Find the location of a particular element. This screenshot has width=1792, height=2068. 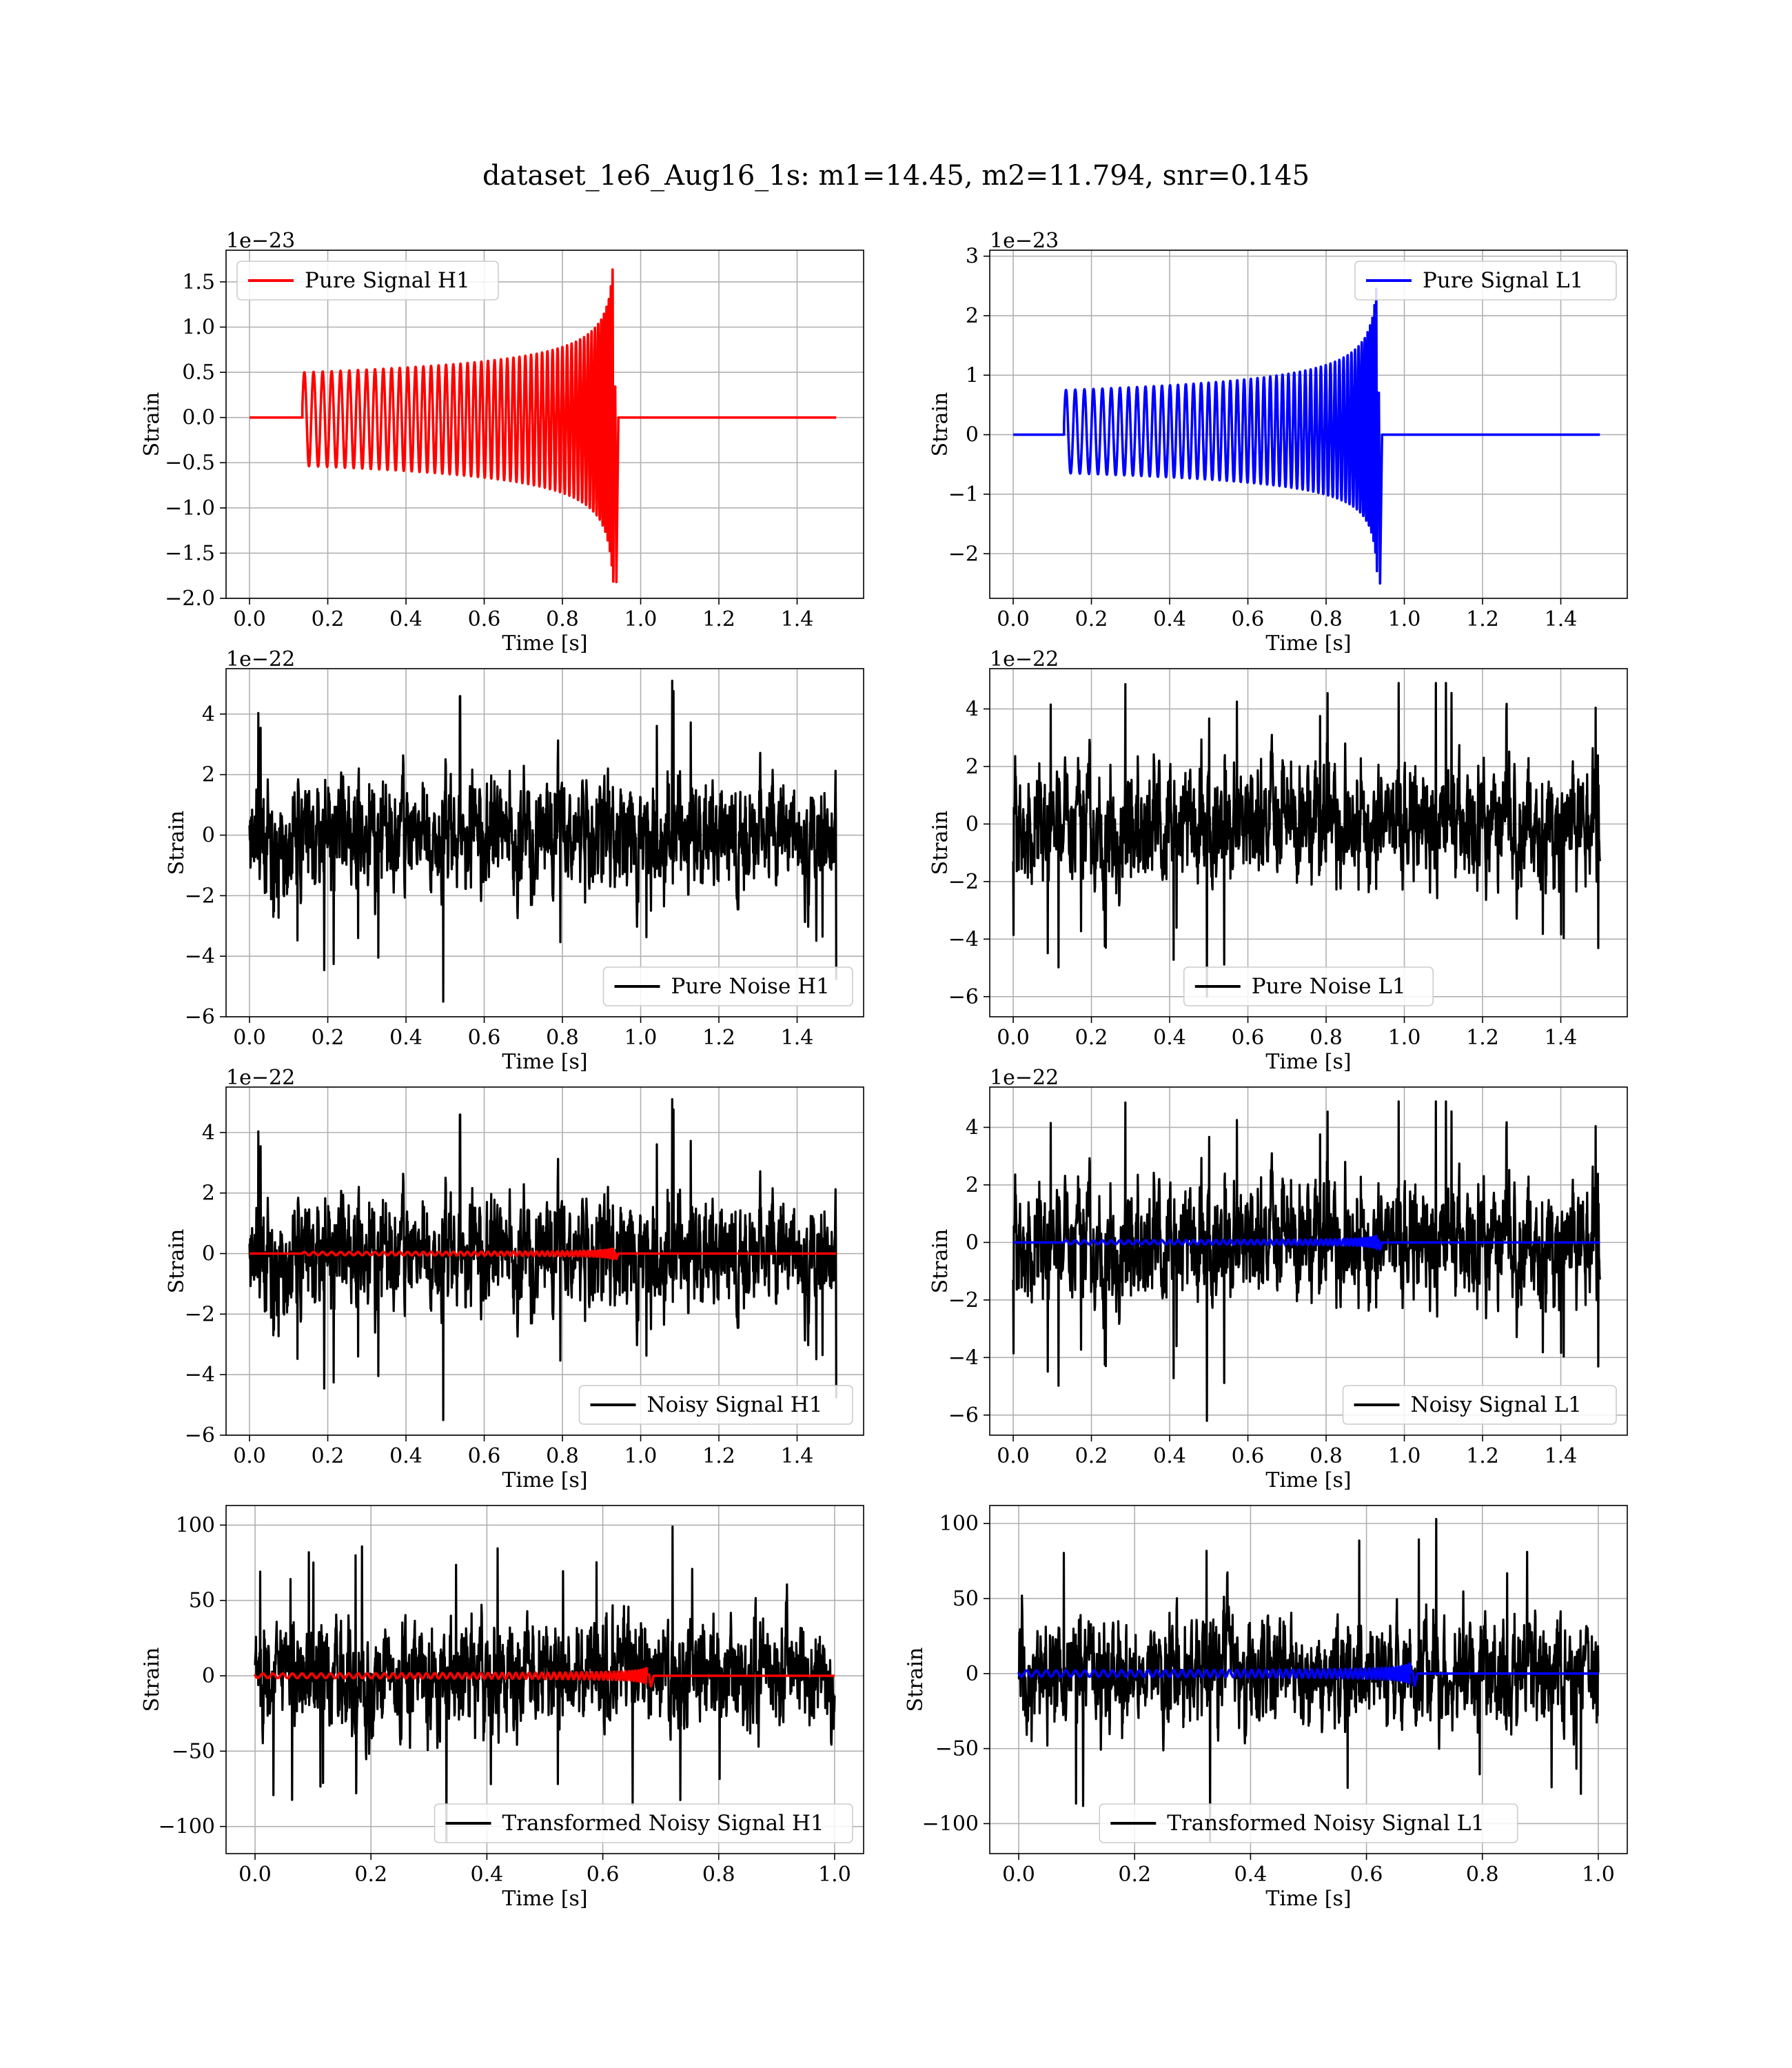

x-tick-label: 1.2 is located at coordinates (718, 1038).